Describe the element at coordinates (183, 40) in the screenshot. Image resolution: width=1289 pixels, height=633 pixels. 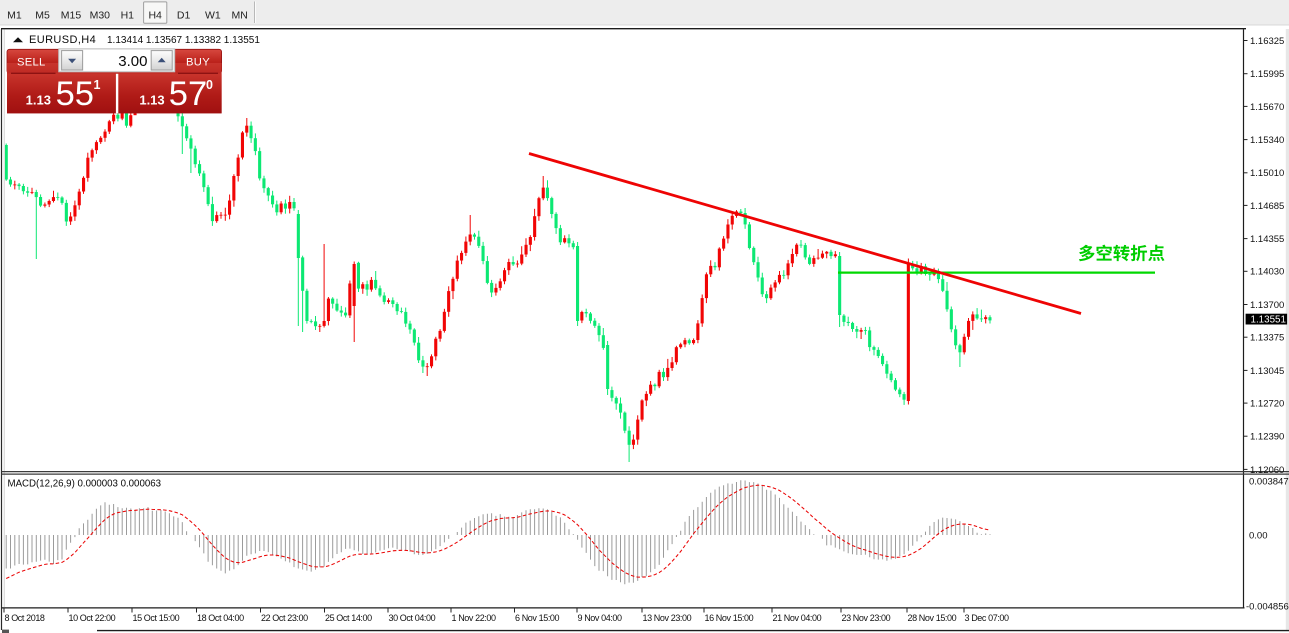
I see `svg-text:1.13414 1.13567 1.13382 1.1355: 1.13414 1.13567 1.13382 1.13551` at that location.